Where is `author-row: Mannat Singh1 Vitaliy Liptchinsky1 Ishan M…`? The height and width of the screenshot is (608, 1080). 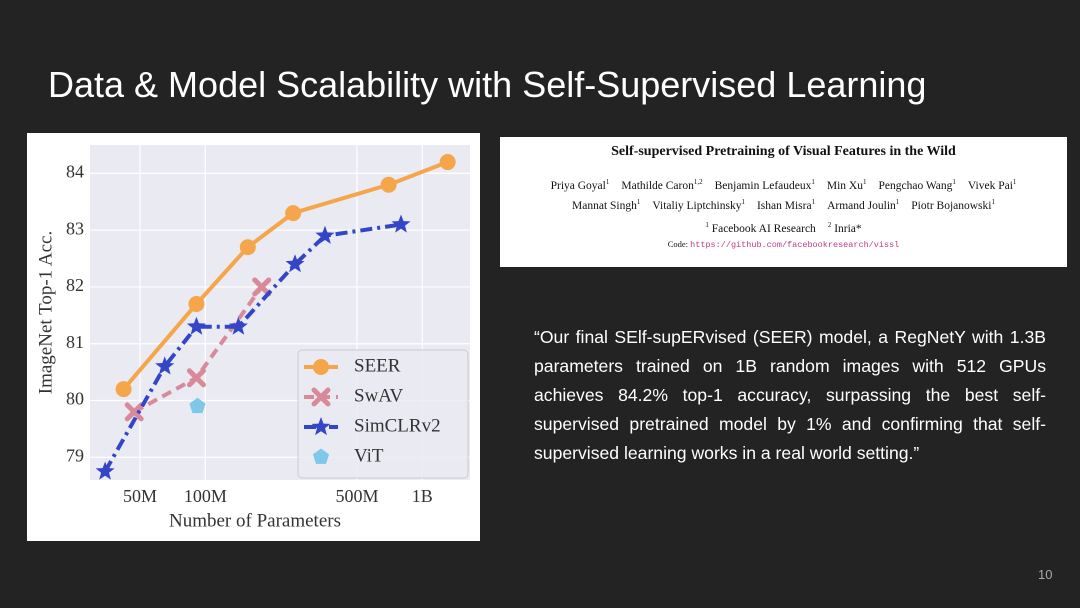
author-row: Mannat Singh1 Vitaliy Liptchinsky1 Ishan M… is located at coordinates (783, 204).